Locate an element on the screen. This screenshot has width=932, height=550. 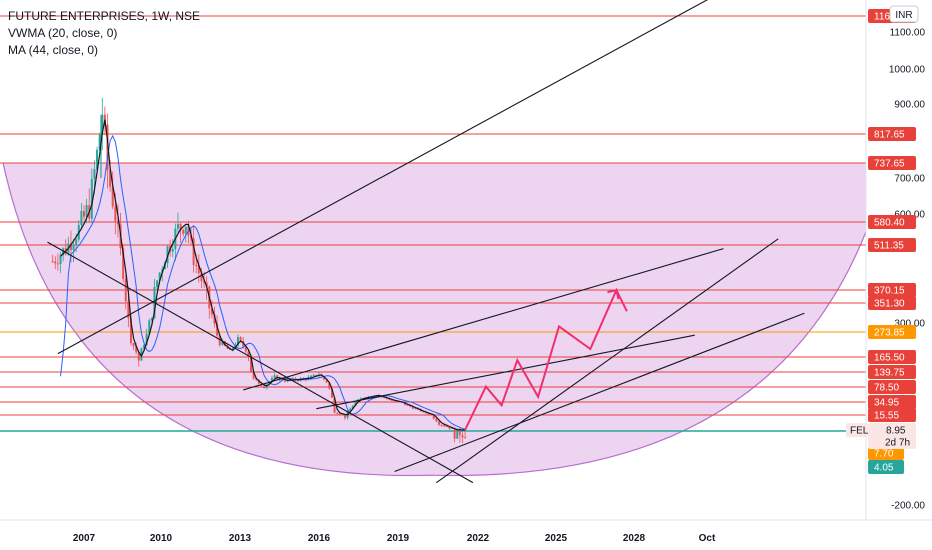
price-level-tag-2-box is located at coordinates (892, 163).